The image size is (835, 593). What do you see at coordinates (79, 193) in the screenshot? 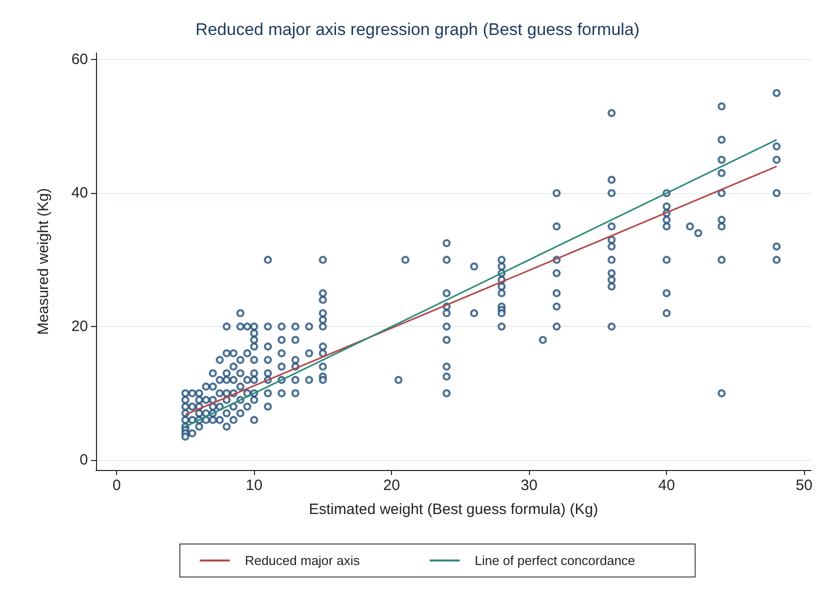
I see `y-tick-label: 40` at bounding box center [79, 193].